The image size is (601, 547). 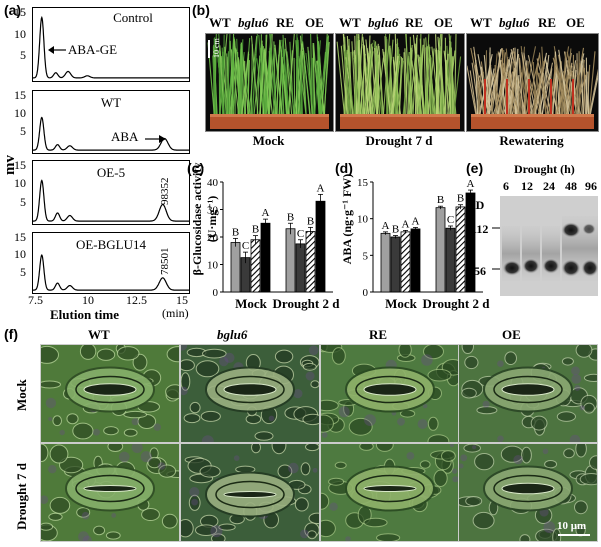 What do you see at coordinates (344, 168) in the screenshot?
I see `panel-label-d: (d)` at bounding box center [344, 168].